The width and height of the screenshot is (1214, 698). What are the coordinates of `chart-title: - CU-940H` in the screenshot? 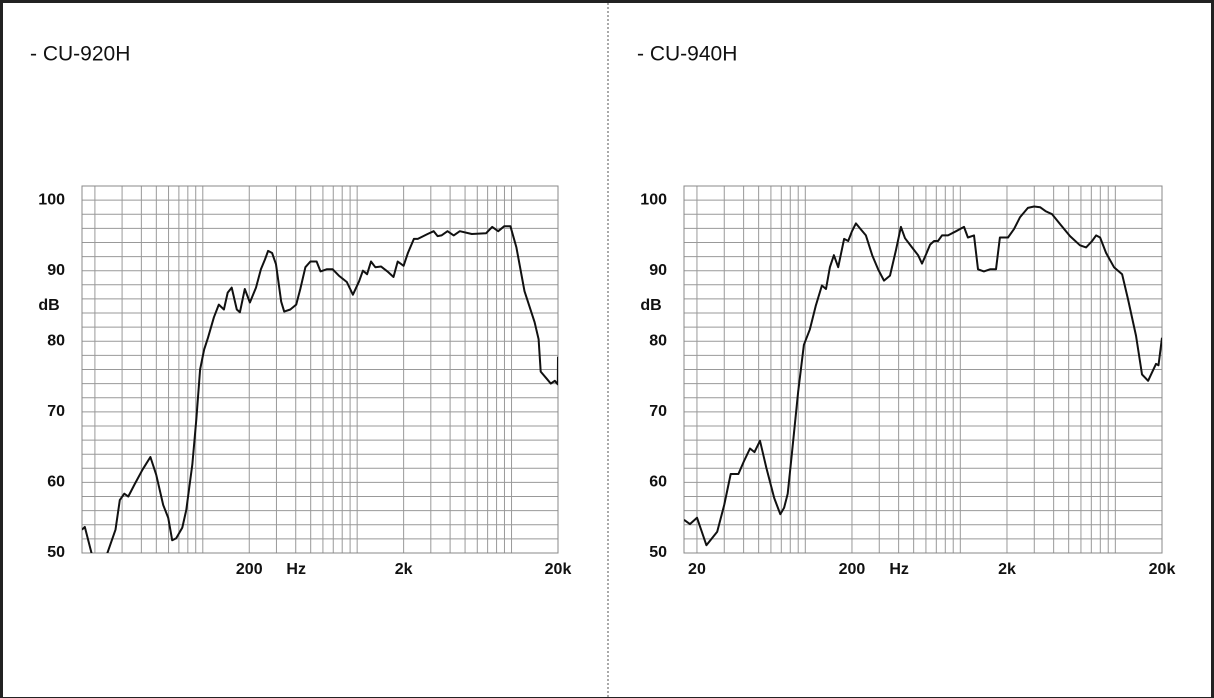 It's located at (687, 54).